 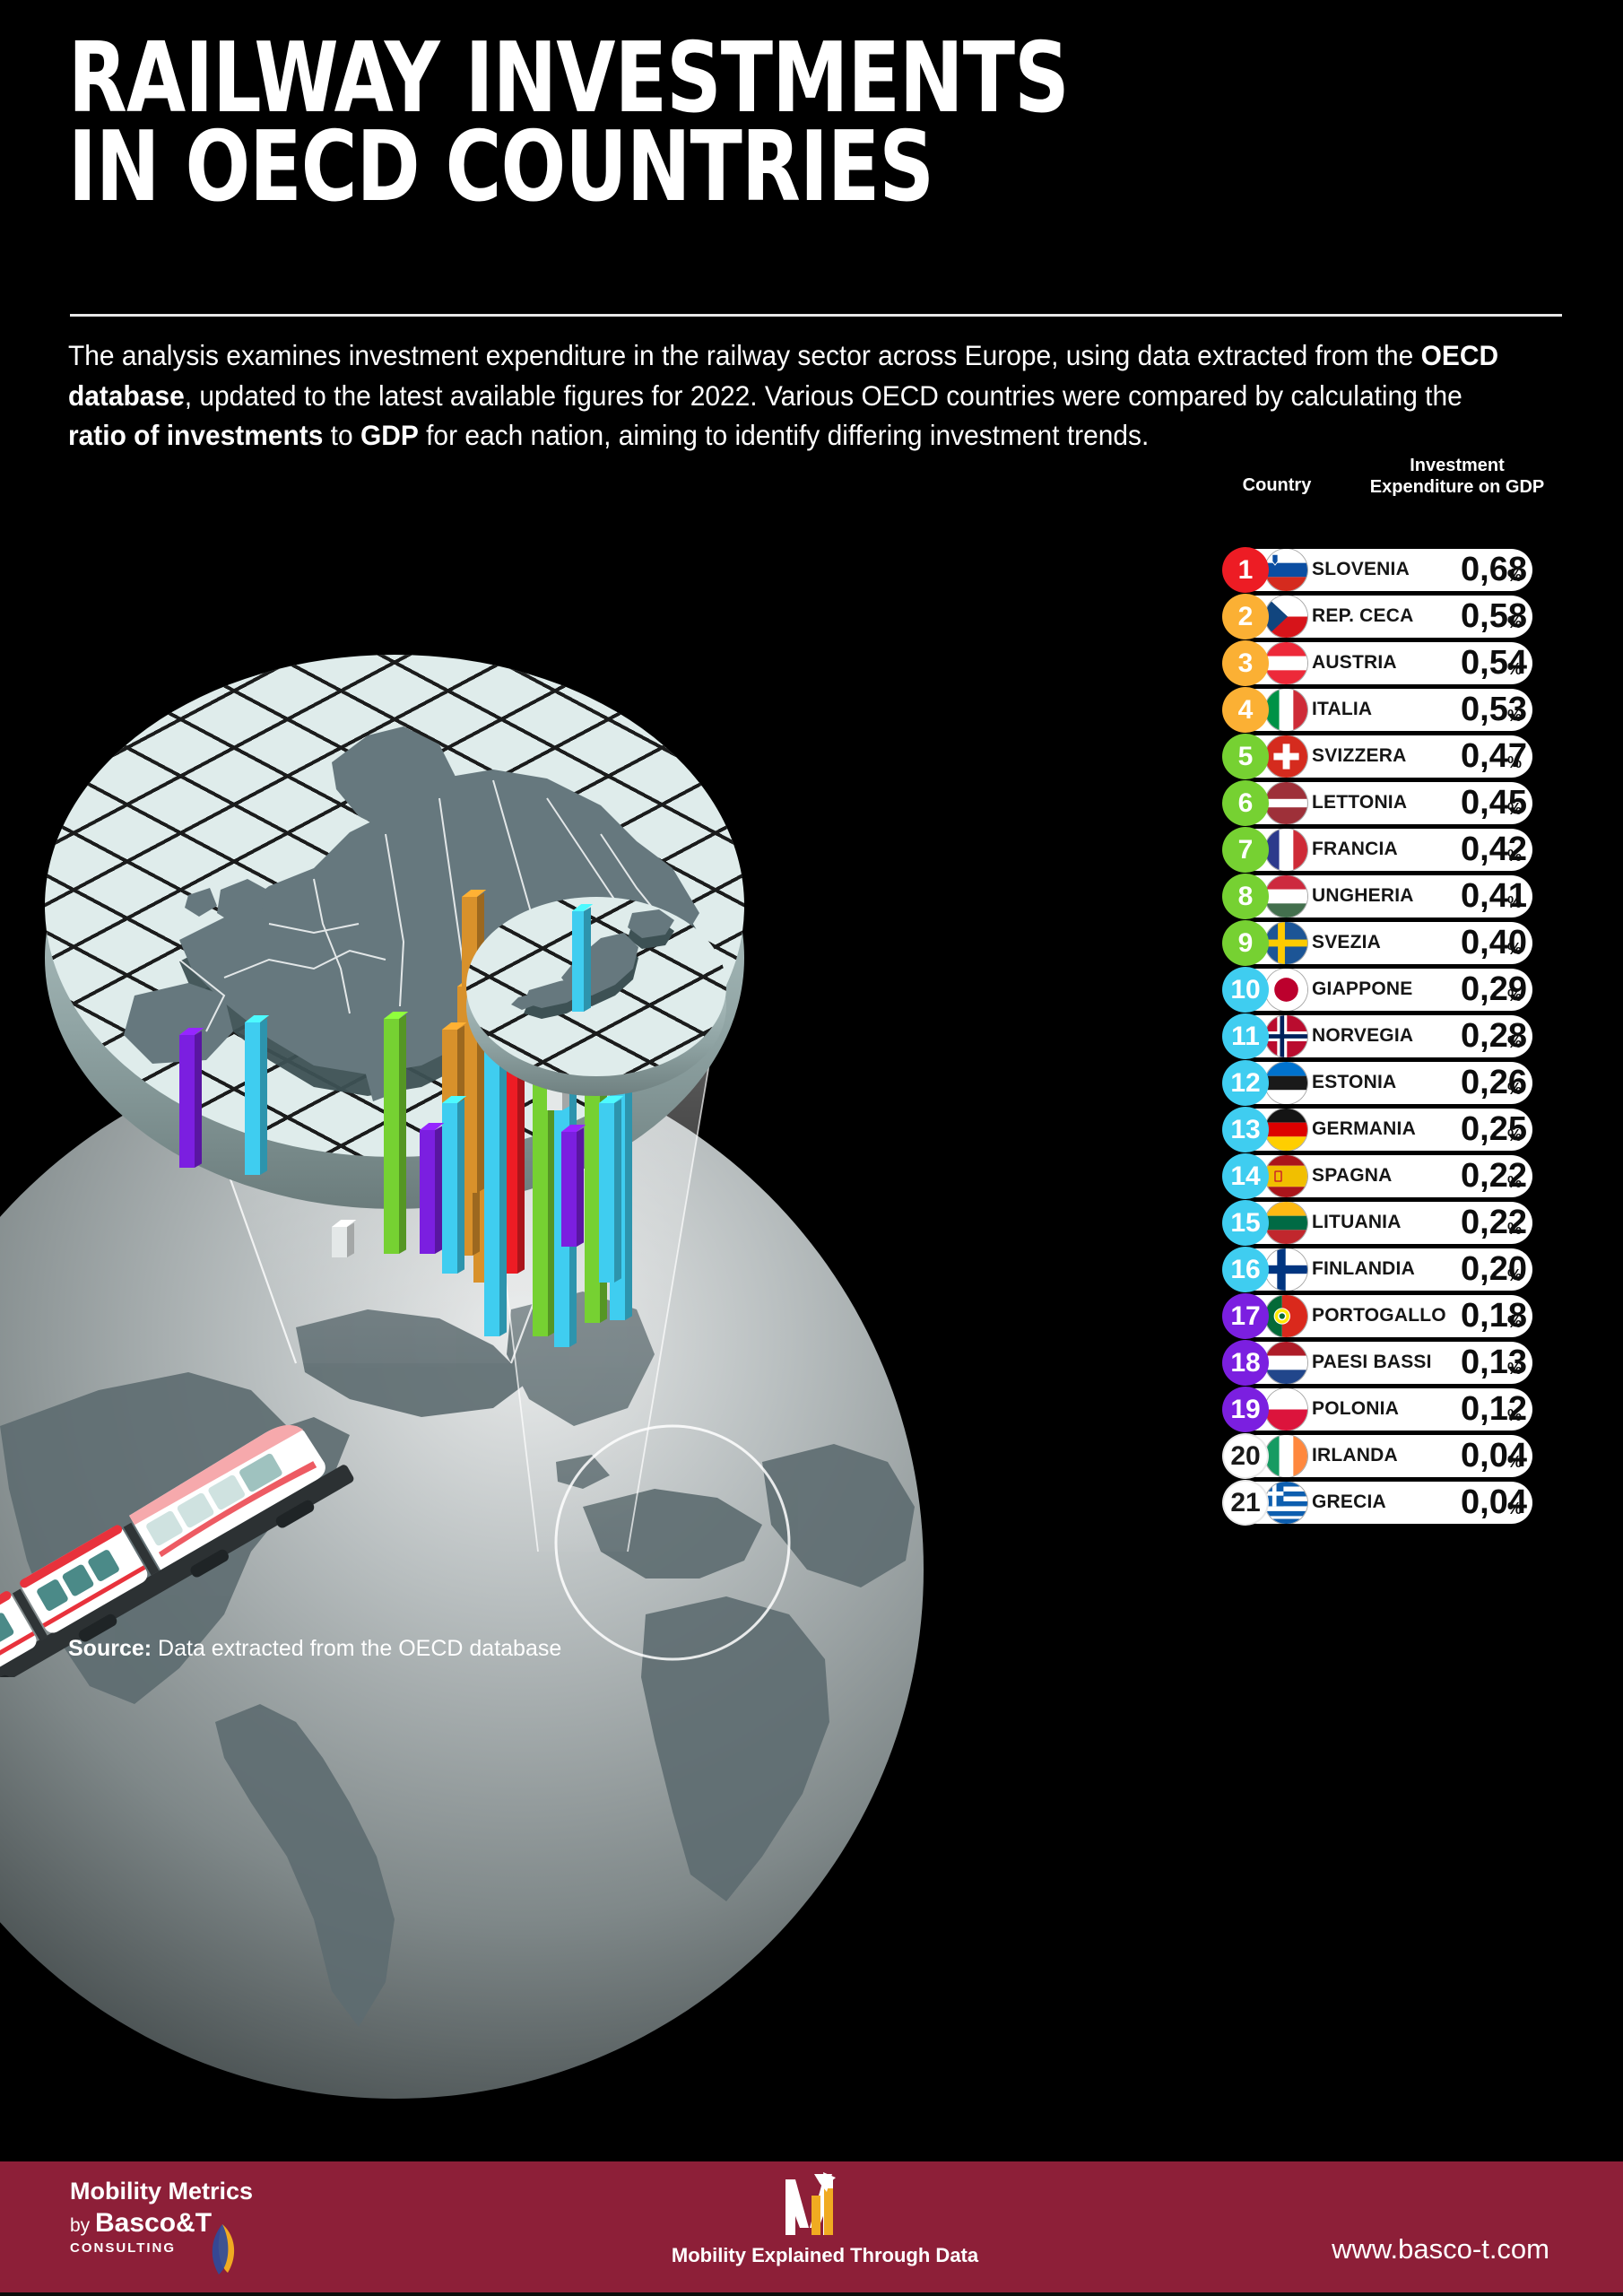 I want to click on rank-badge: 15, so click(x=1245, y=1223).